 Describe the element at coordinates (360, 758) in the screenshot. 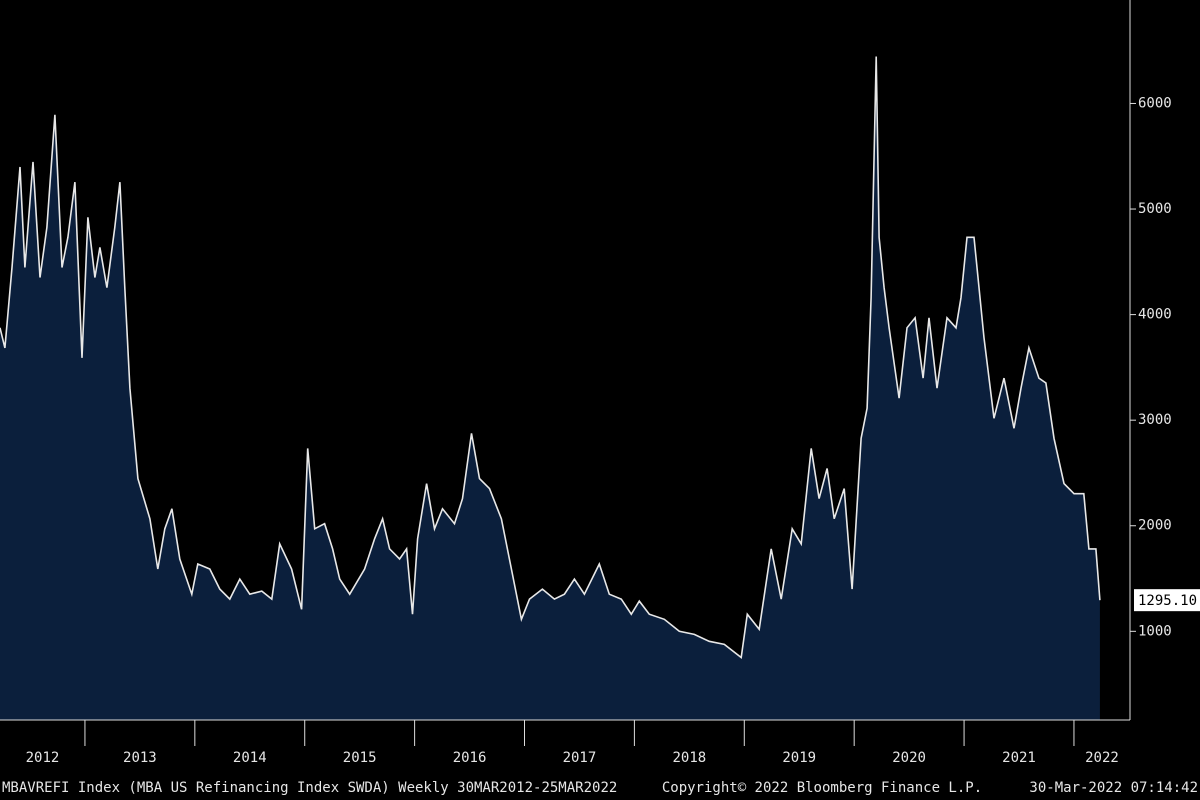

I see `x-tick-label: 2015` at that location.